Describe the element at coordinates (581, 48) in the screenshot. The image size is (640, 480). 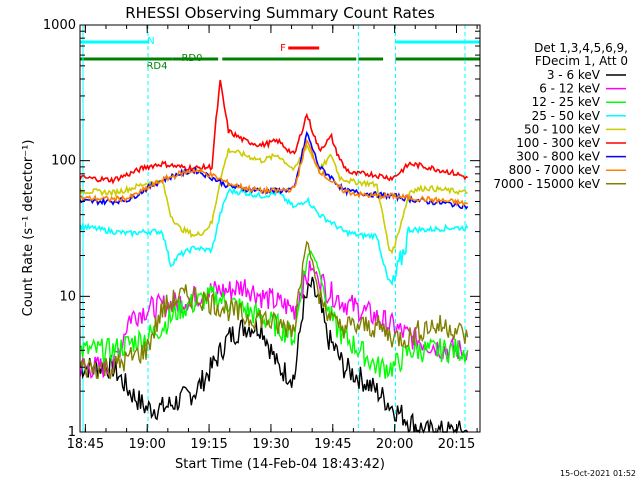
I see `legend-header-line: Det 1,3,4,5,6,9,` at that location.